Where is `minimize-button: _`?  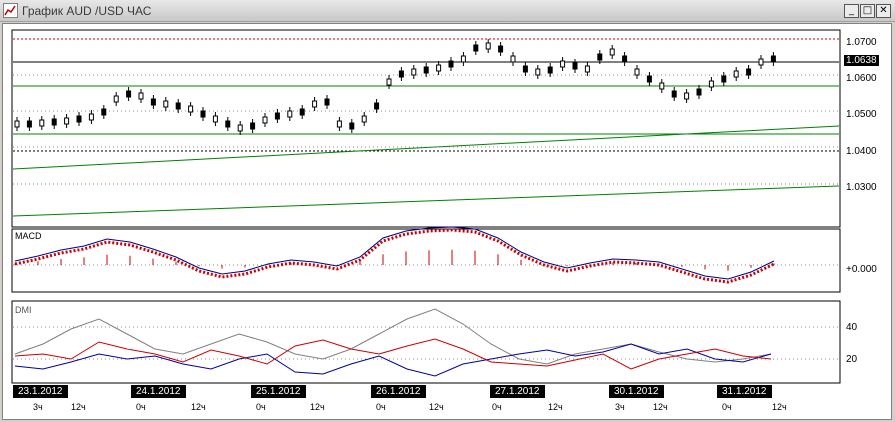
minimize-button: _ is located at coordinates (851, 11).